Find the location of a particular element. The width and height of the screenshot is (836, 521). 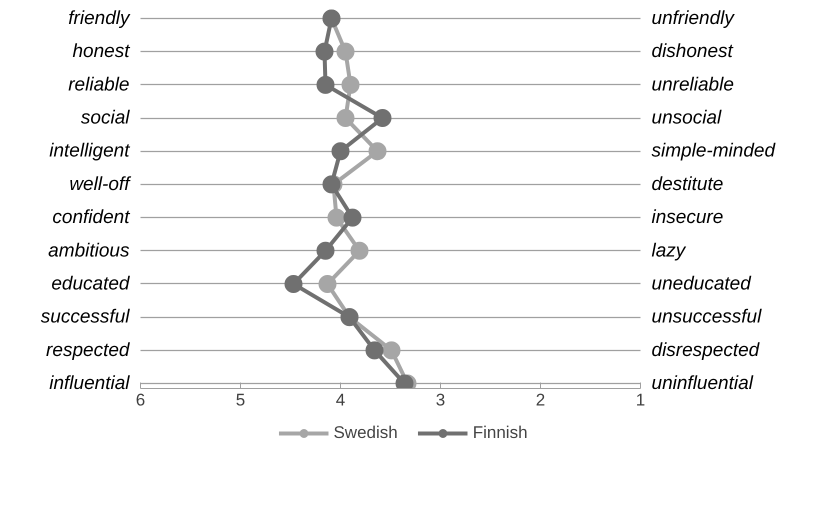

y2-tick-label: insecure is located at coordinates (688, 217).